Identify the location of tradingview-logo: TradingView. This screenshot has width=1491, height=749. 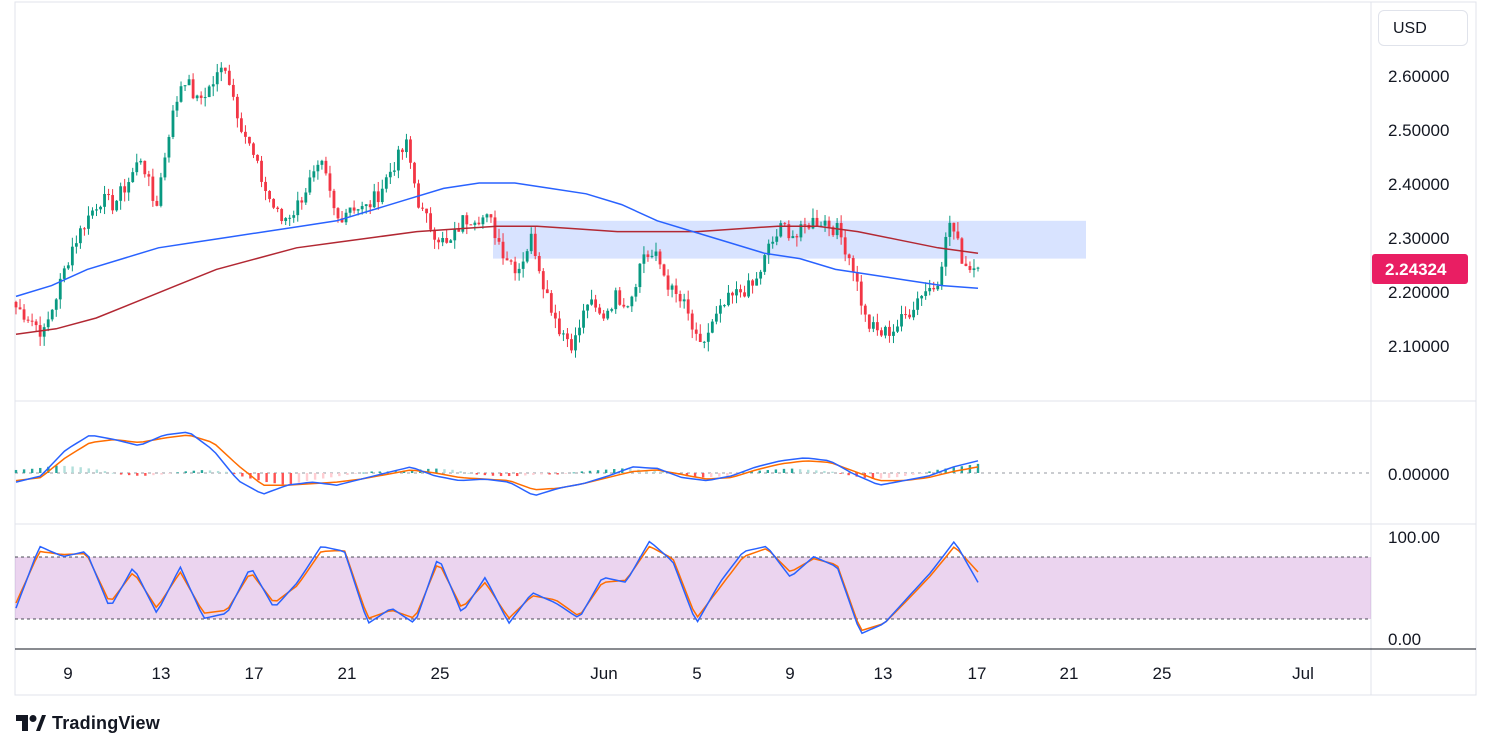
(88, 723).